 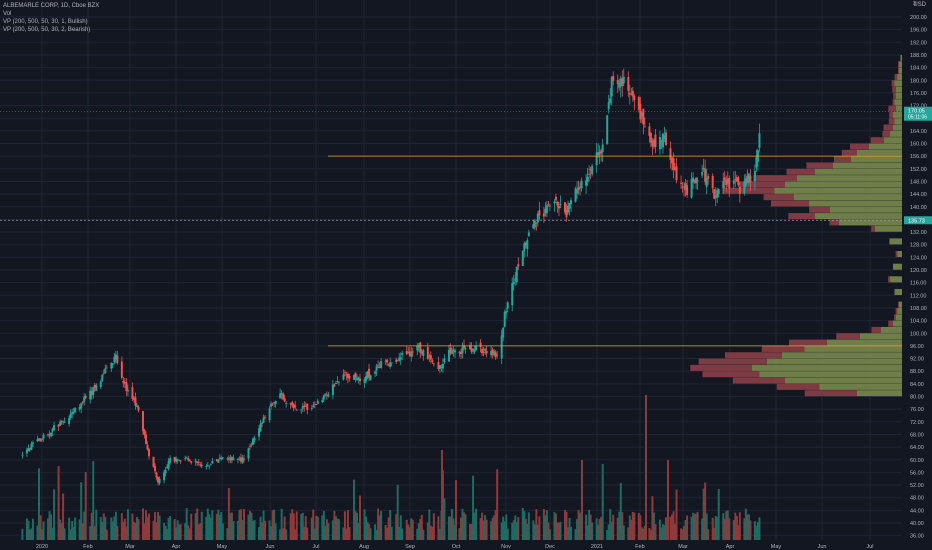 What do you see at coordinates (917, 410) in the screenshot?
I see `price-tick-label: 76.00` at bounding box center [917, 410].